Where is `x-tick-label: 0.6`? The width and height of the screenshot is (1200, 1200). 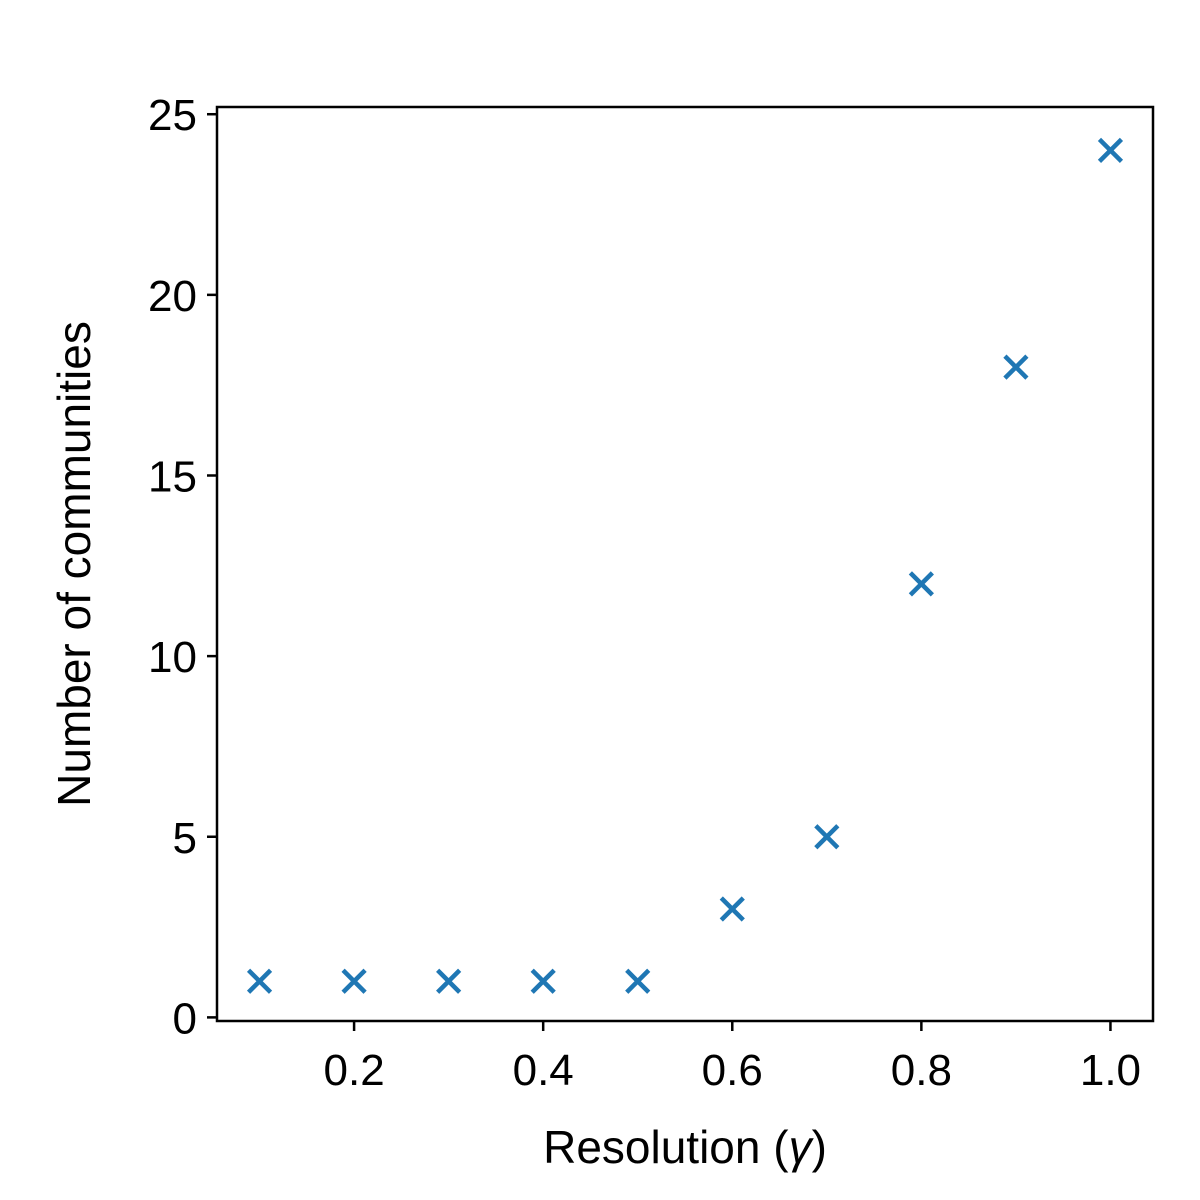
x-tick-label: 0.6 is located at coordinates (732, 1070).